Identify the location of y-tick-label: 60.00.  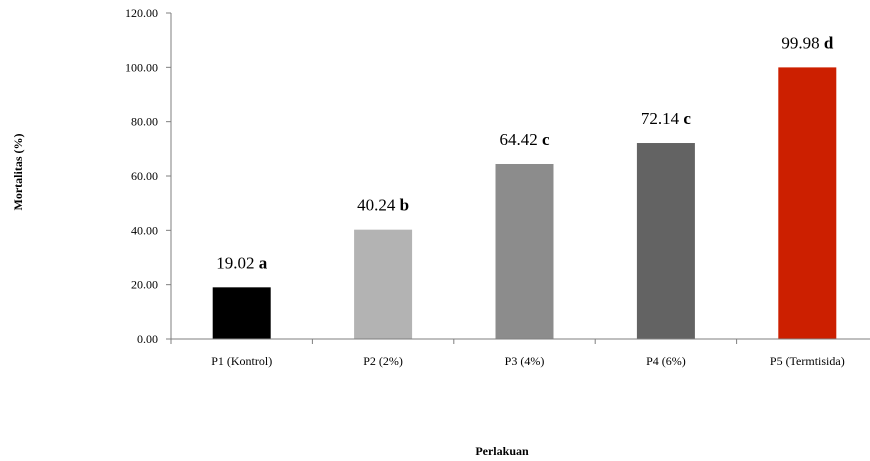
(144, 176).